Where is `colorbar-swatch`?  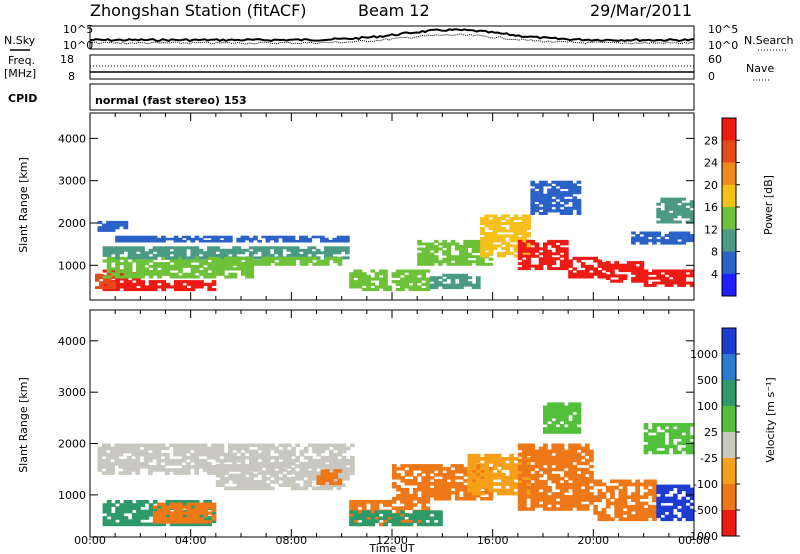
colorbar-swatch is located at coordinates (729, 196).